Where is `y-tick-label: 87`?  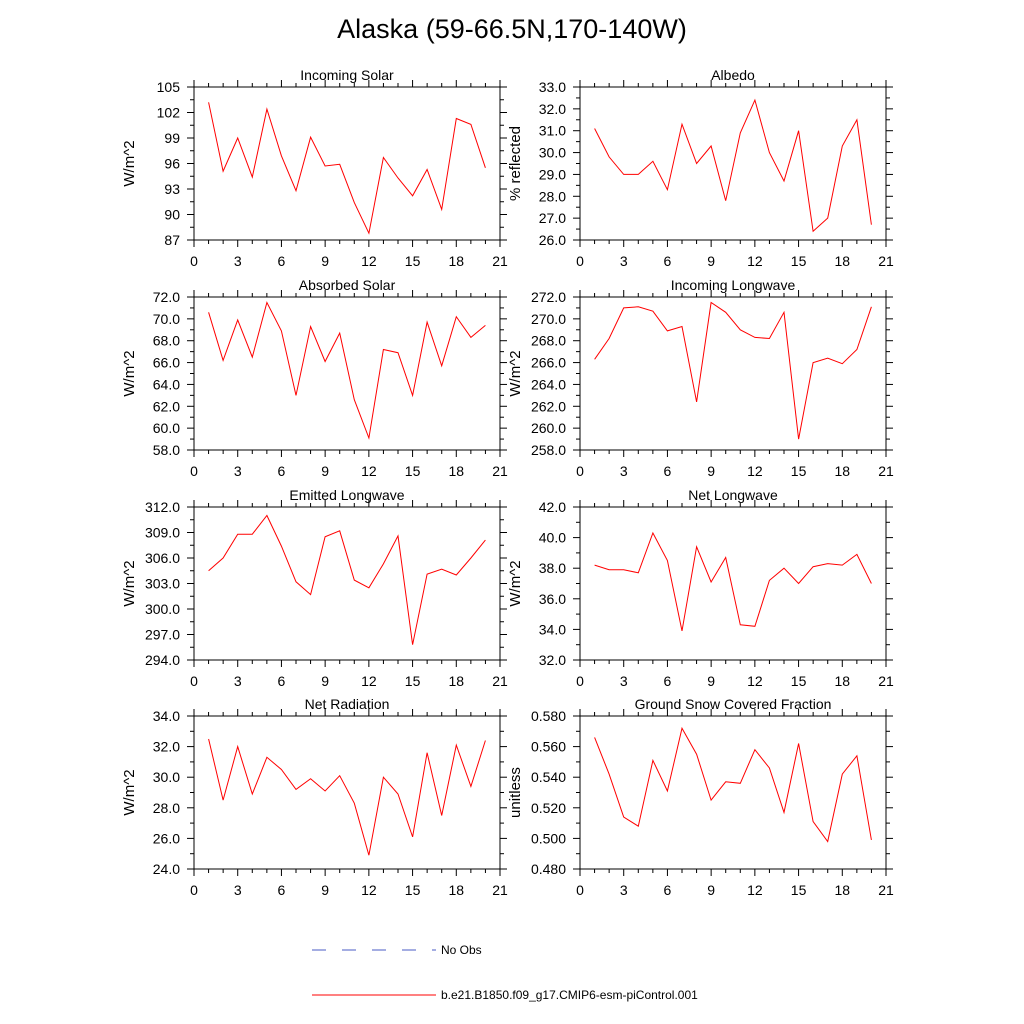 y-tick-label: 87 is located at coordinates (172, 240).